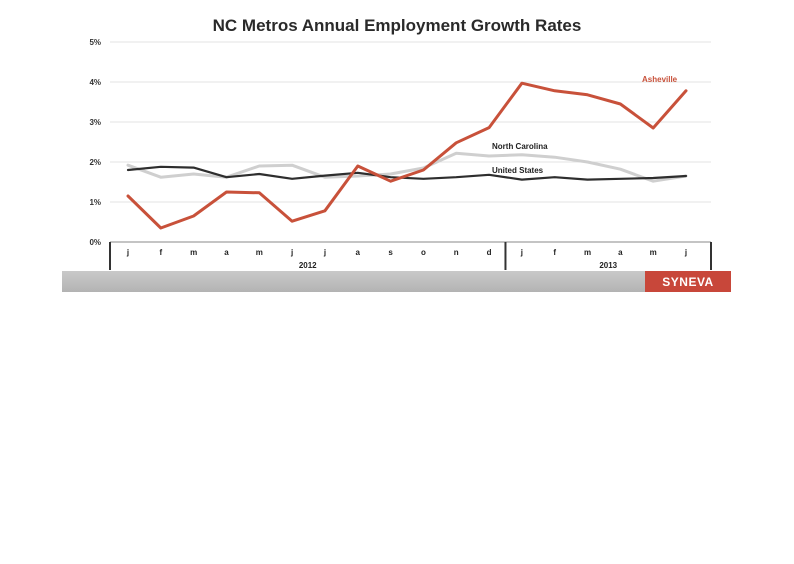 This screenshot has height=564, width=794. Describe the element at coordinates (95, 202) in the screenshot. I see `y-tick-label: 1%` at that location.